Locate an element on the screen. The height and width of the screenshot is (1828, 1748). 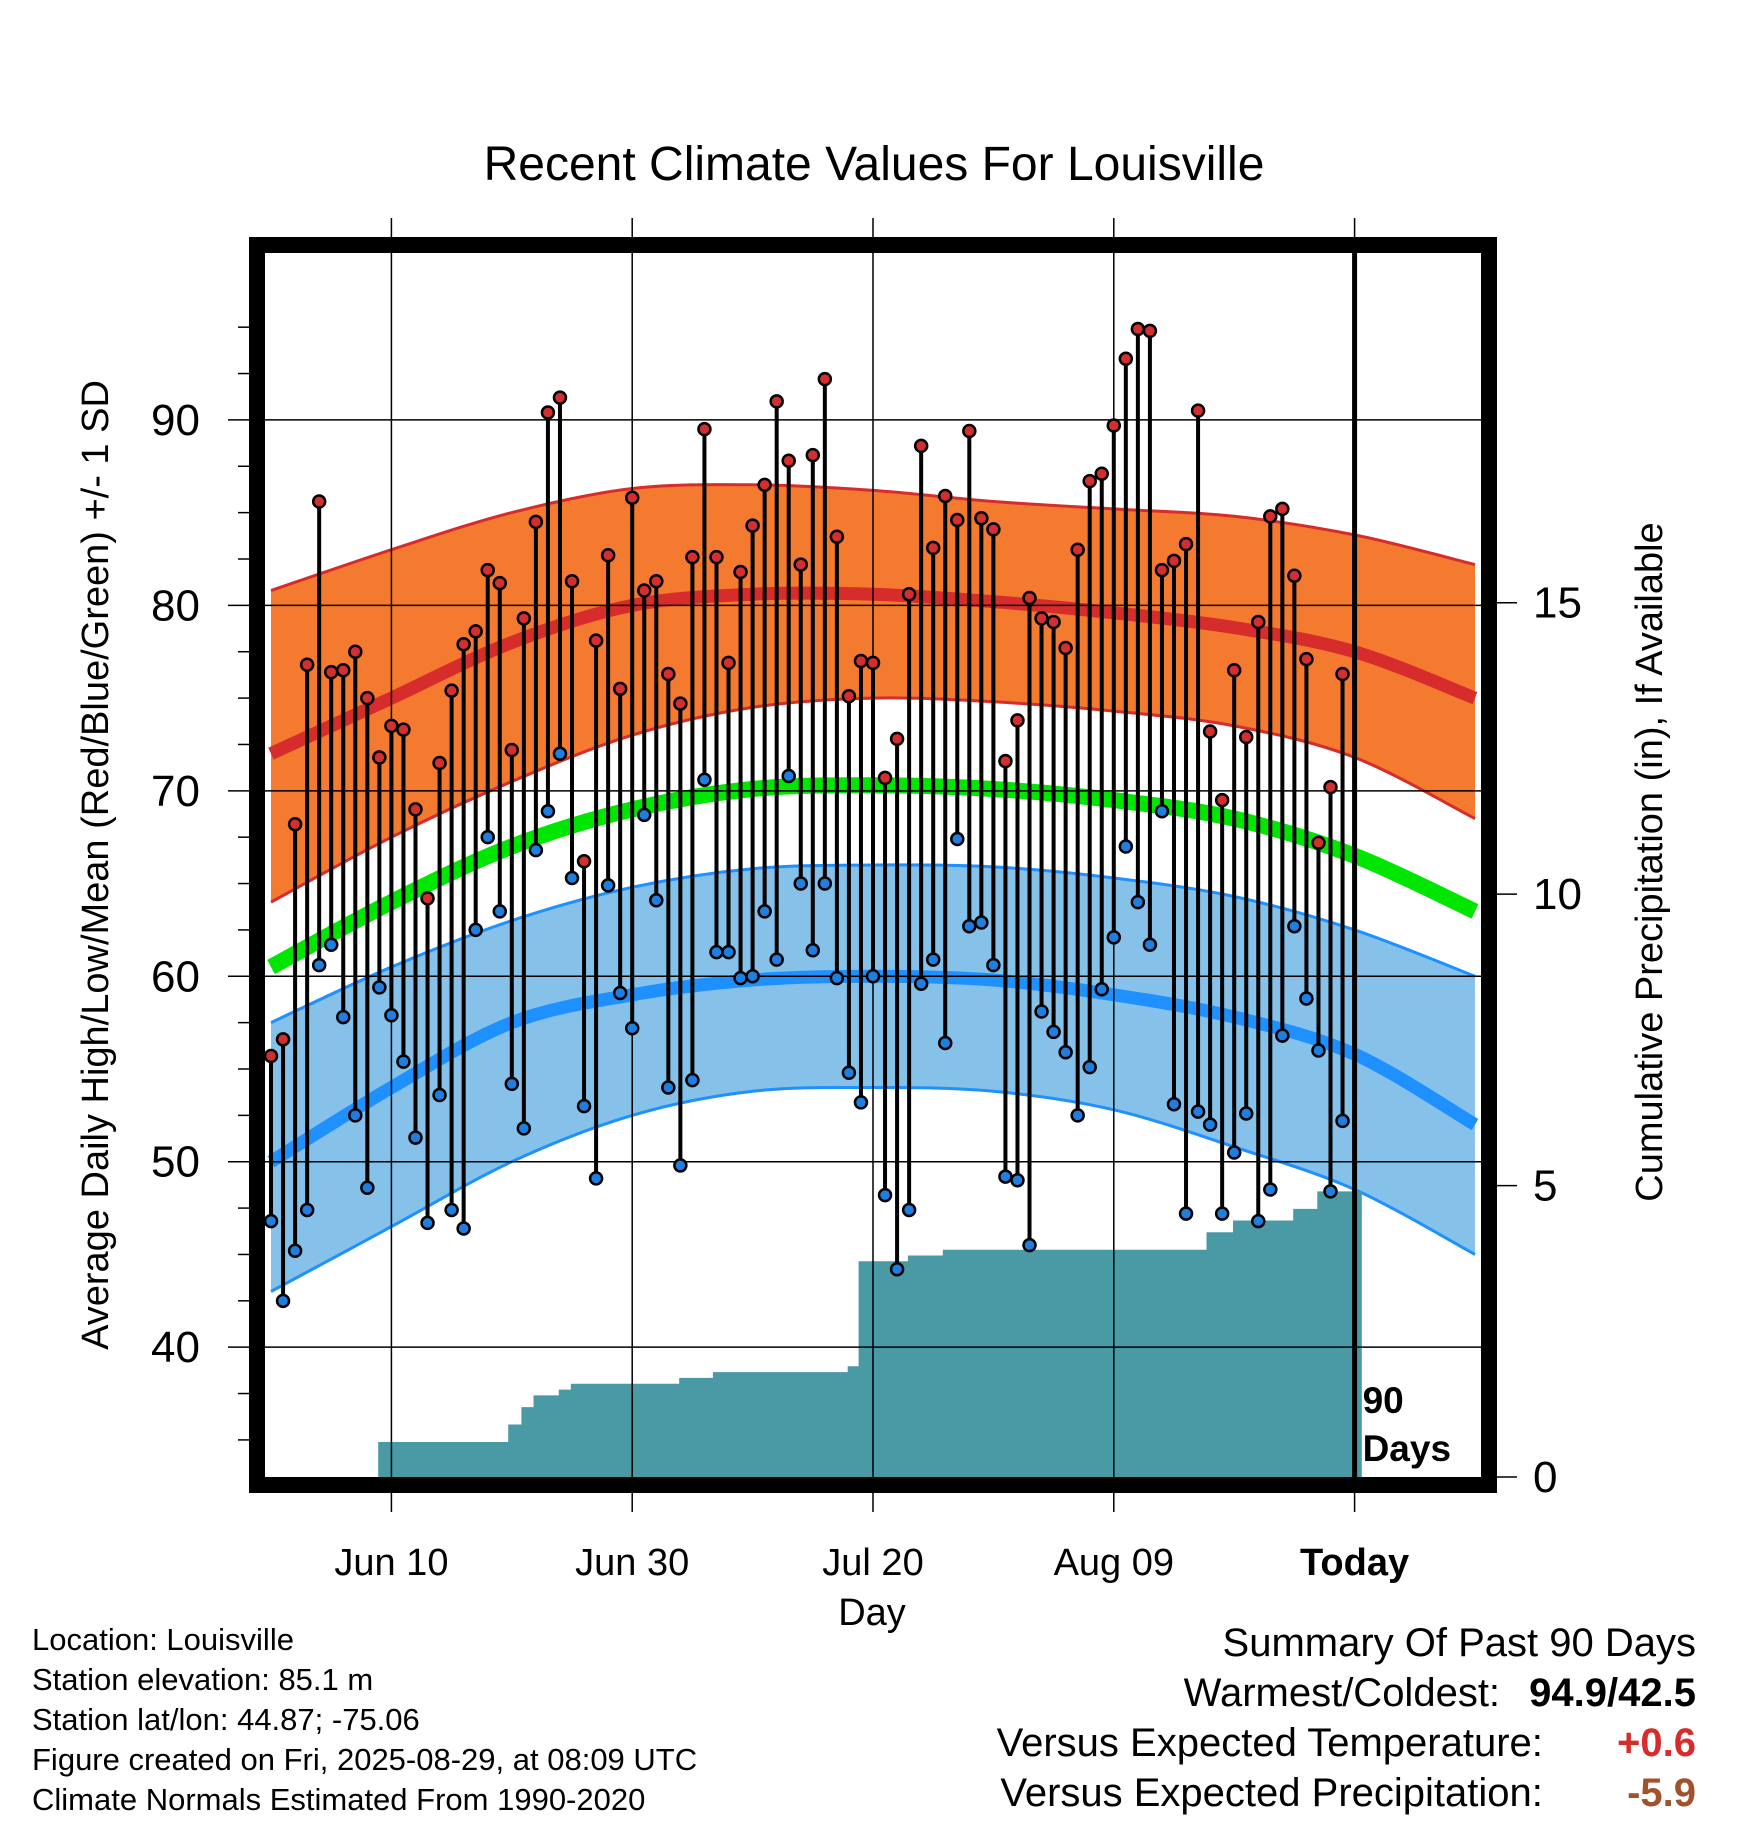
temp-anomaly-row: Versus Expected Temperature: +0.6 is located at coordinates (1346, 1743).